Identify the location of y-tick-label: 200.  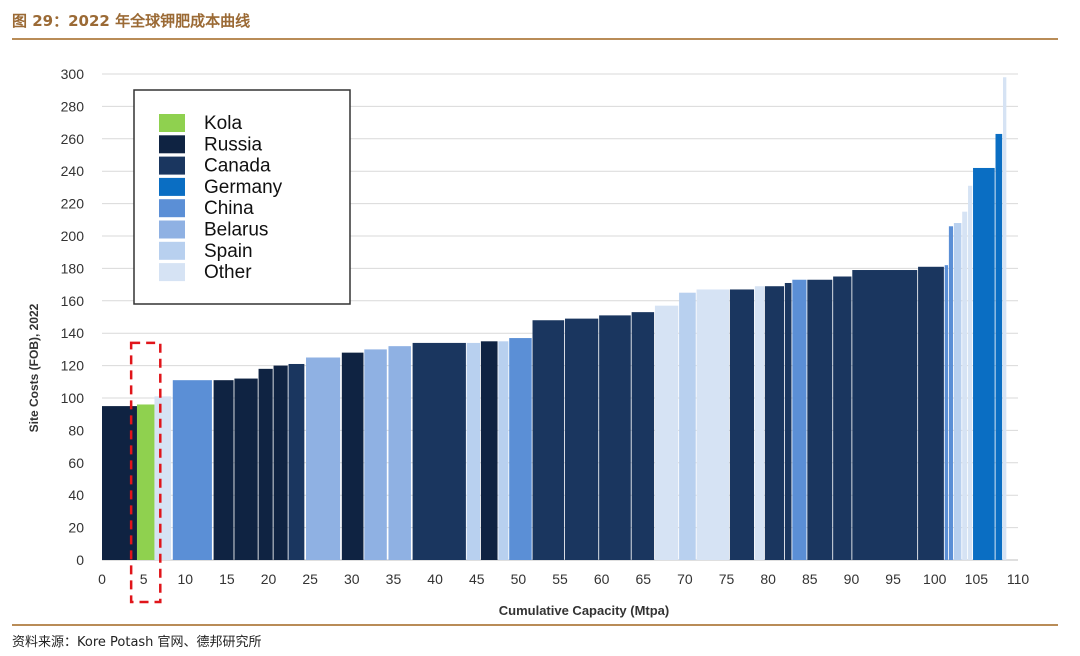
(73, 236).